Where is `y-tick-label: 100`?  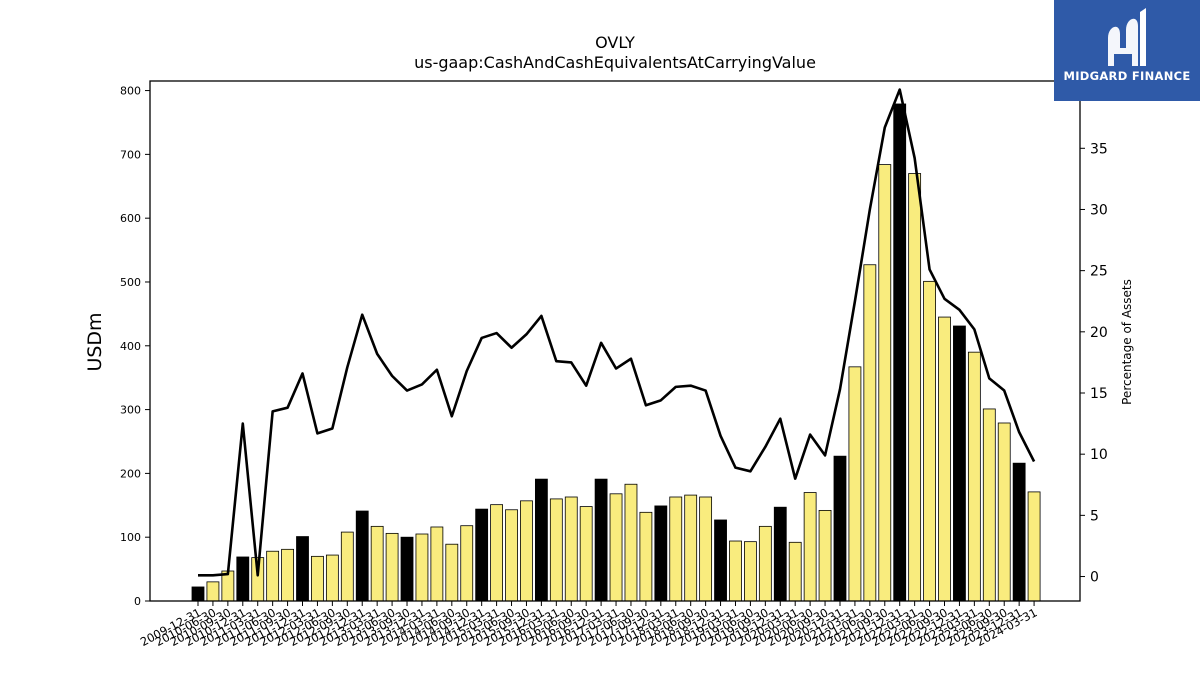 y-tick-label: 100 is located at coordinates (130, 537).